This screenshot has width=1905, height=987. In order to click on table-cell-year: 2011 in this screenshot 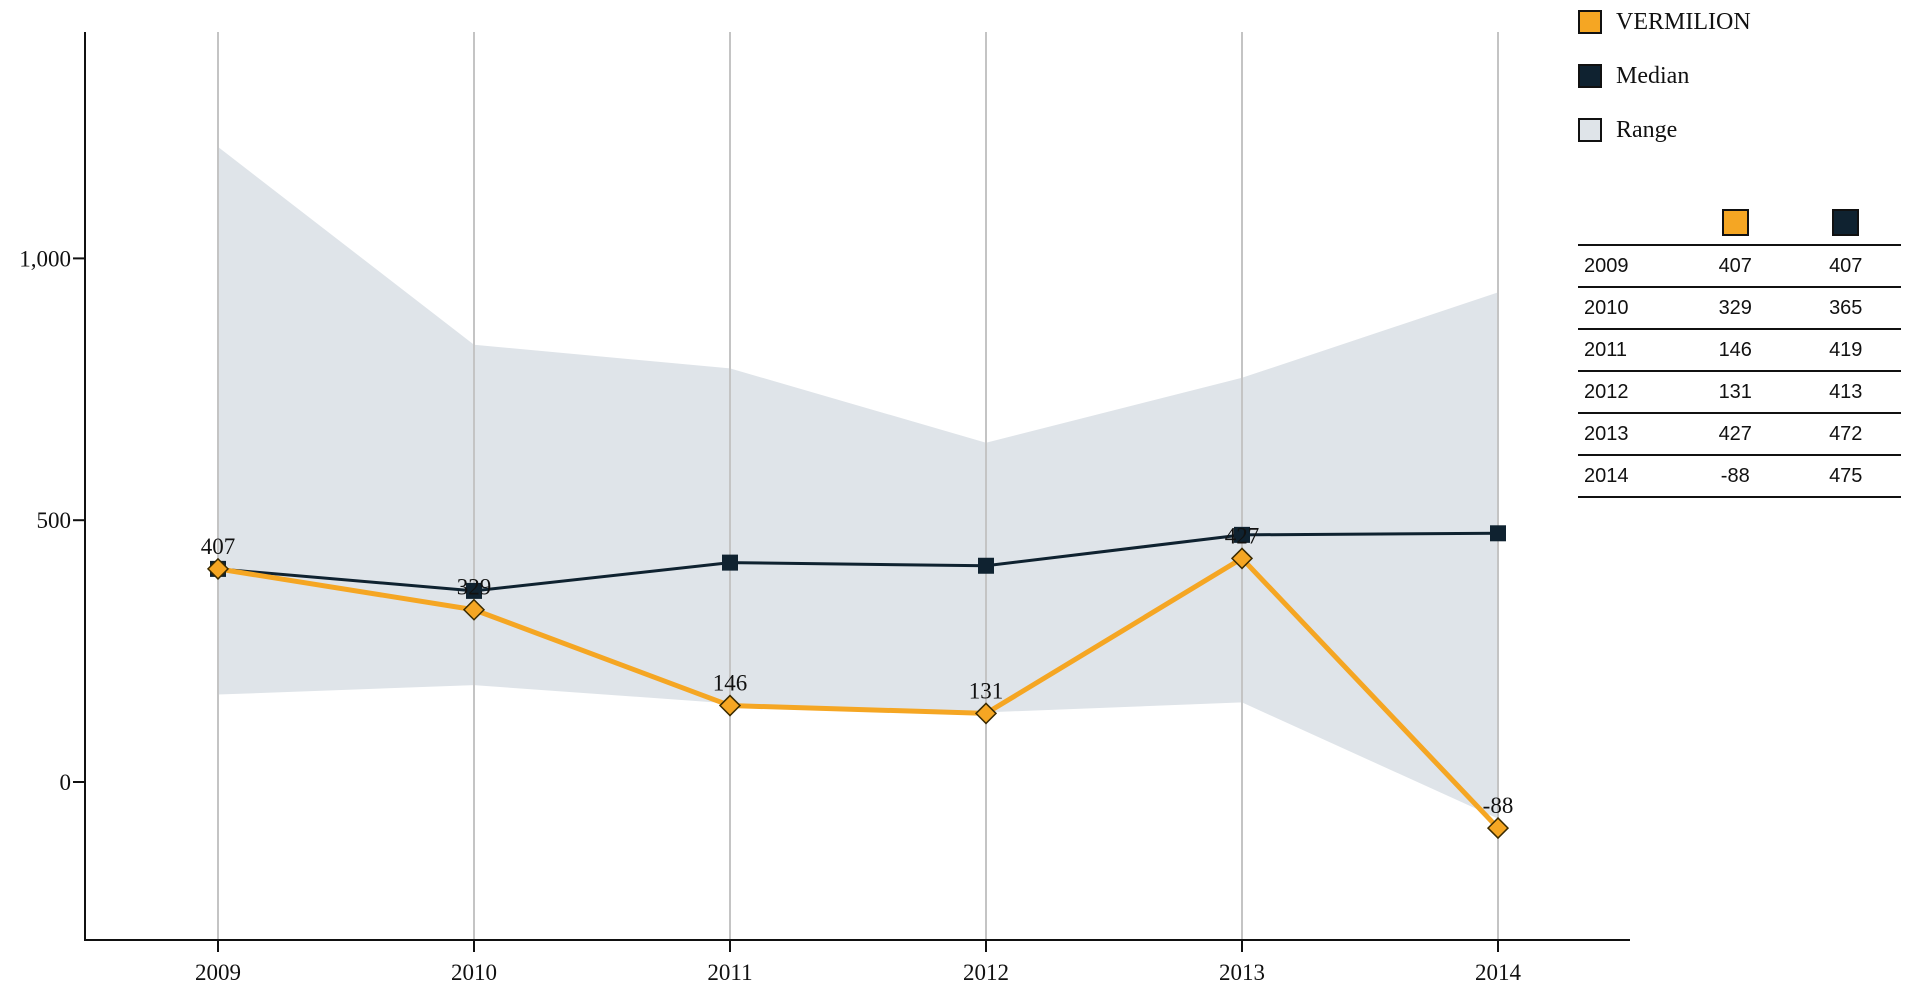, I will do `click(1629, 349)`.